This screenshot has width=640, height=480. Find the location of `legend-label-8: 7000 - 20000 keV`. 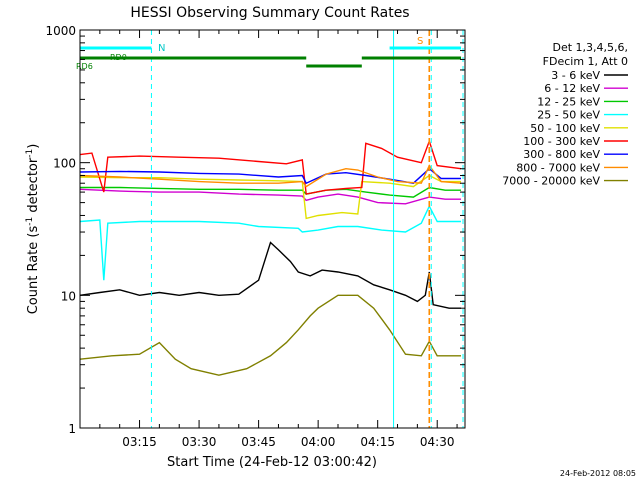

legend-label-8: 7000 - 20000 keV is located at coordinates (551, 181).